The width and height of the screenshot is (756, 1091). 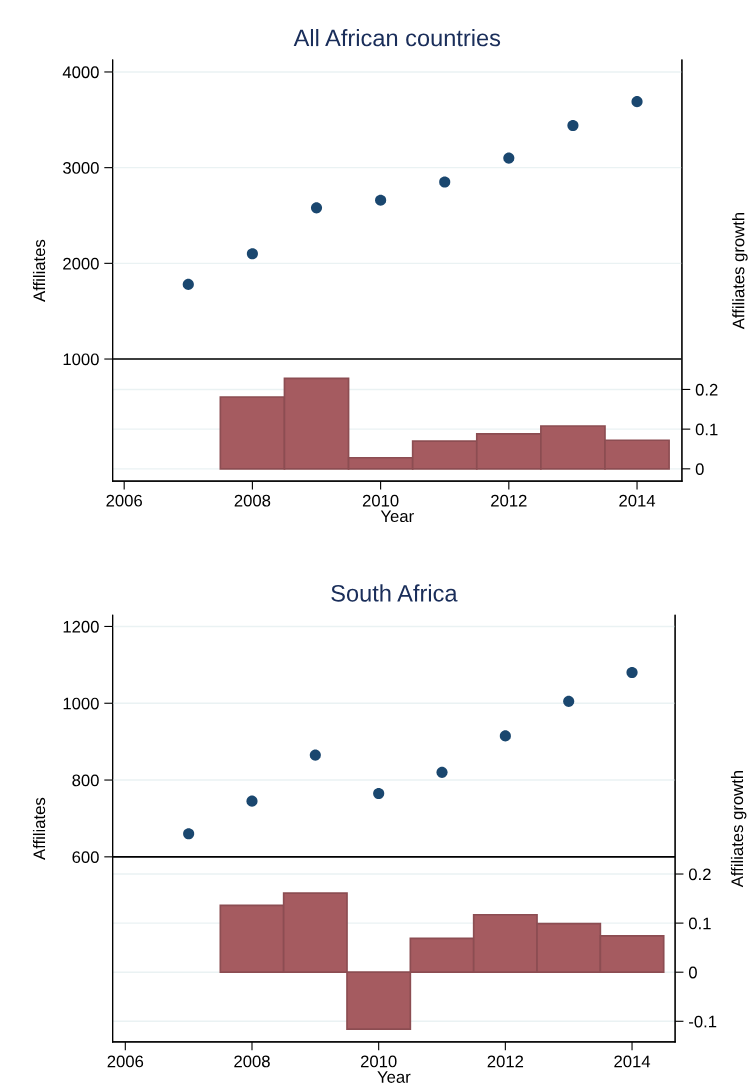 I want to click on y-tick-label: 1200, so click(x=81, y=626).